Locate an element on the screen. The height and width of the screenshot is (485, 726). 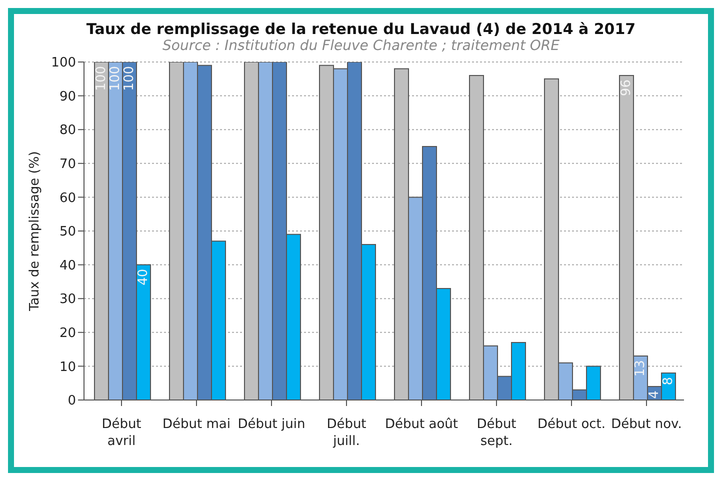
x-tick-label: Début juill. is located at coordinates (346, 433).